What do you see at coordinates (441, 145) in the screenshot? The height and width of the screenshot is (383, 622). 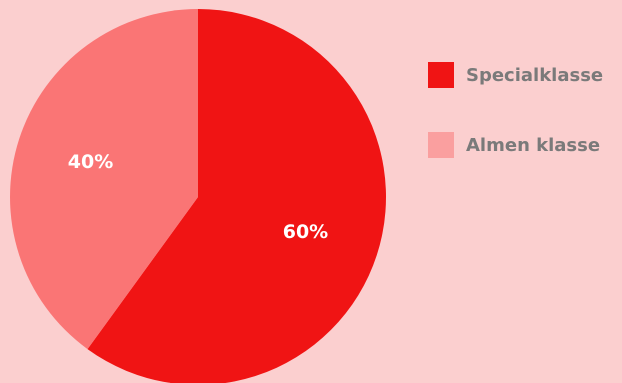 I see `legend-swatch-almen-klasse` at bounding box center [441, 145].